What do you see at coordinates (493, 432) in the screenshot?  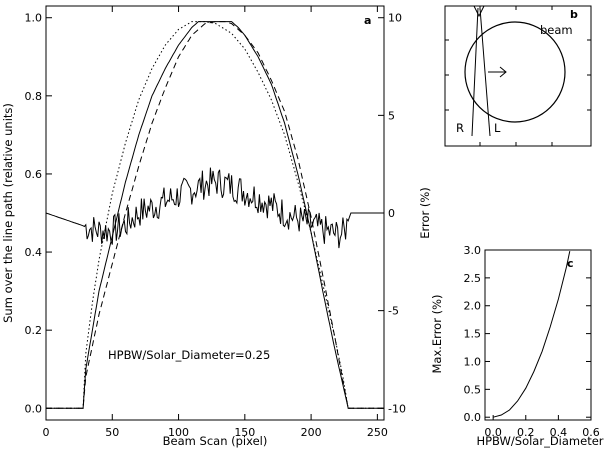 I see `panel-c-x-tick-label: 0.0` at bounding box center [493, 432].